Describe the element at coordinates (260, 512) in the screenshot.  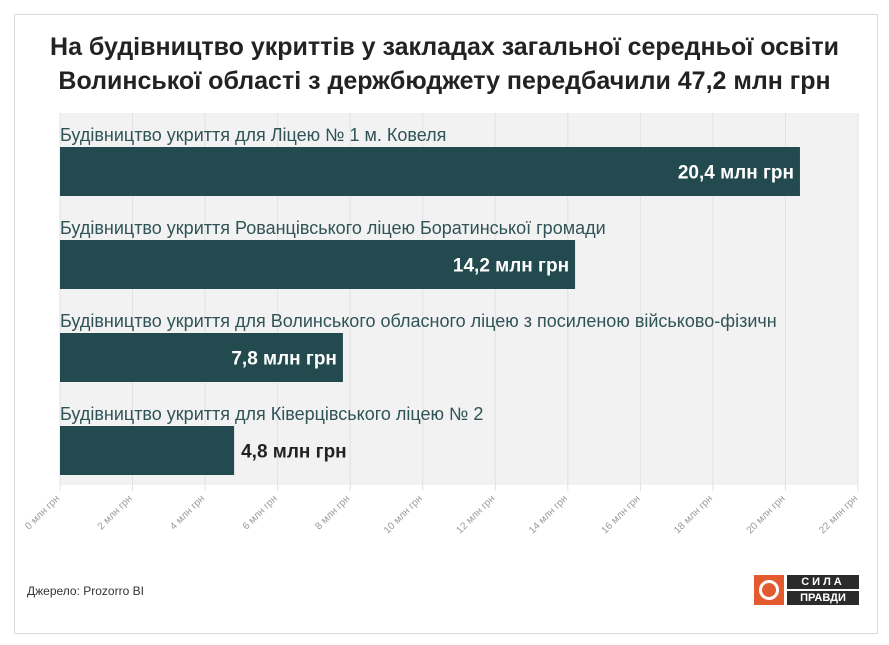
I see `x-tick-label: 6 млн грн` at that location.